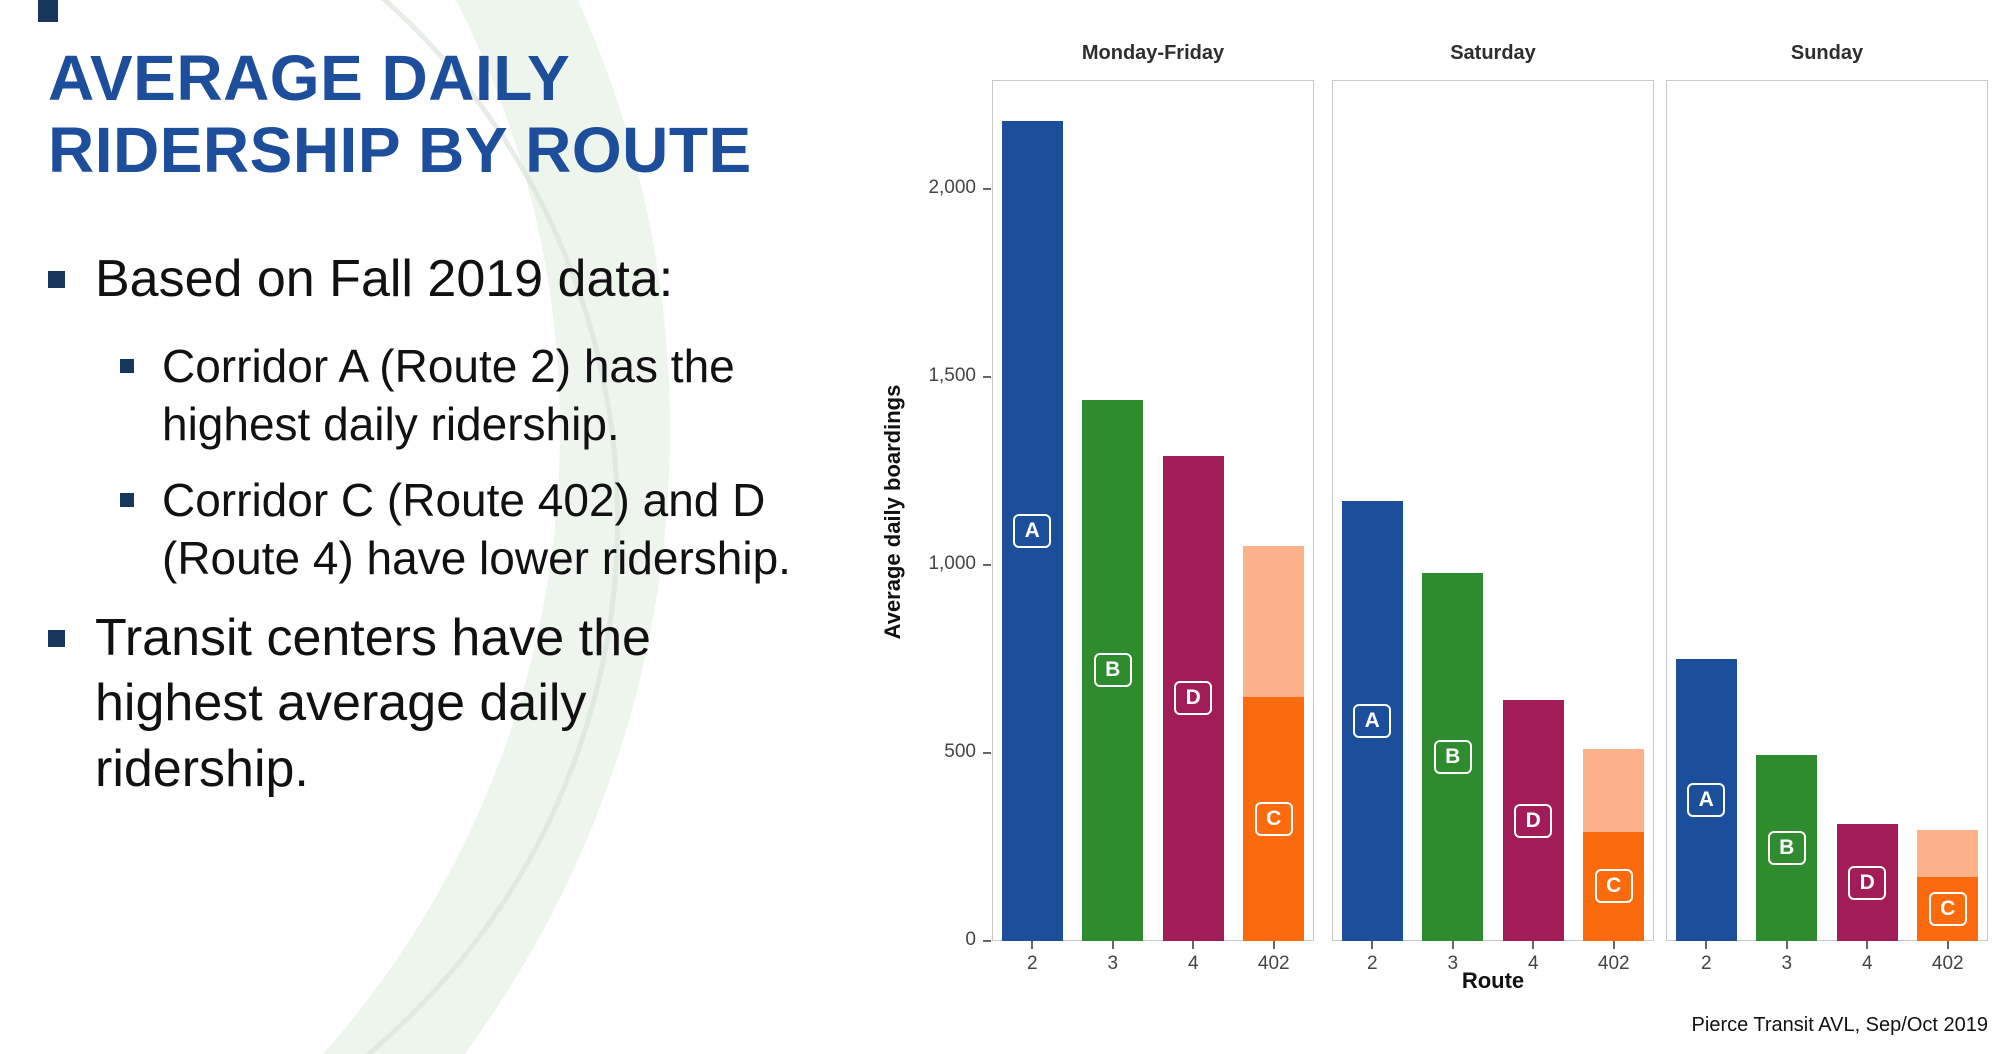 This screenshot has width=2000, height=1054. I want to click on y-tick-label: 2,000, so click(952, 188).